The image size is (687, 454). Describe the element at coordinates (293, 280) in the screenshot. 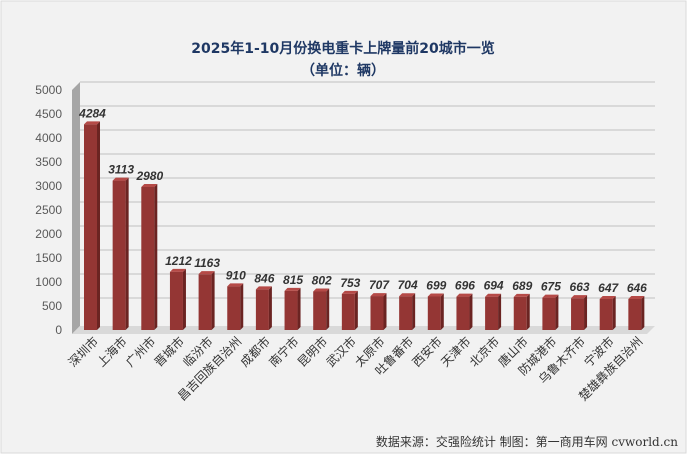

I see `data-label: 815` at that location.